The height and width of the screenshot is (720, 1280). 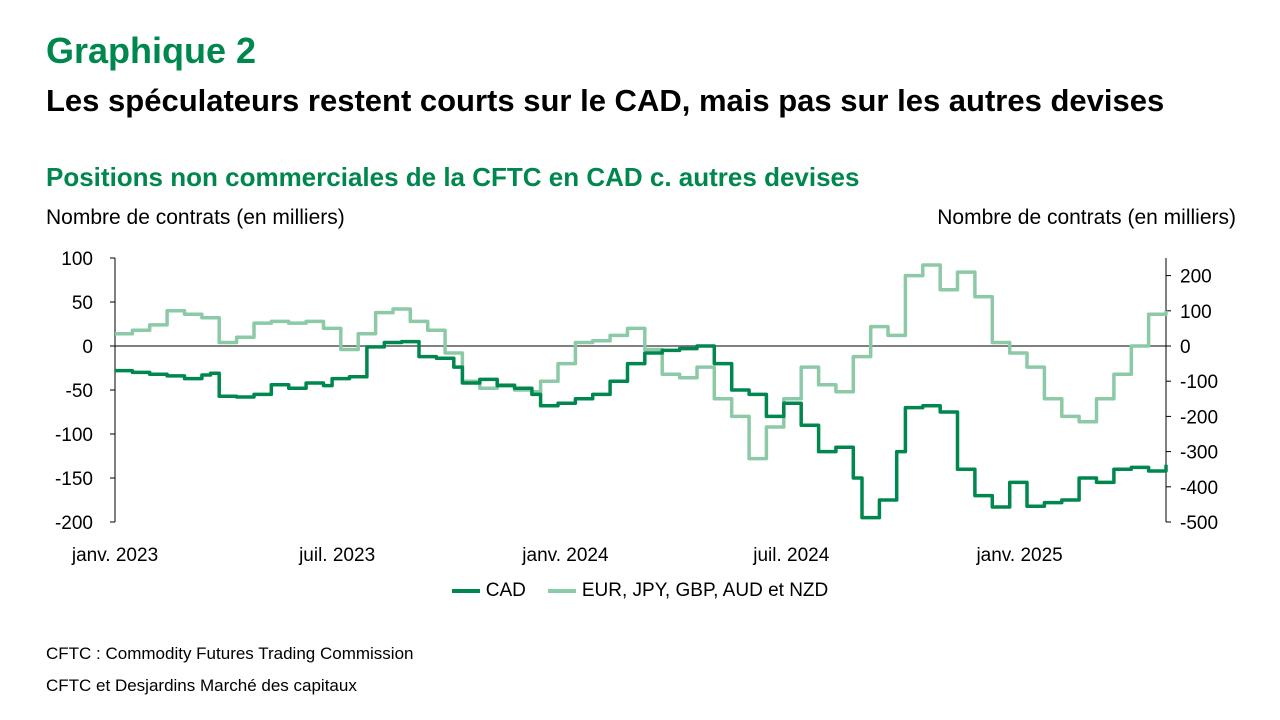 I want to click on left-tick-label: 100, so click(x=77, y=259).